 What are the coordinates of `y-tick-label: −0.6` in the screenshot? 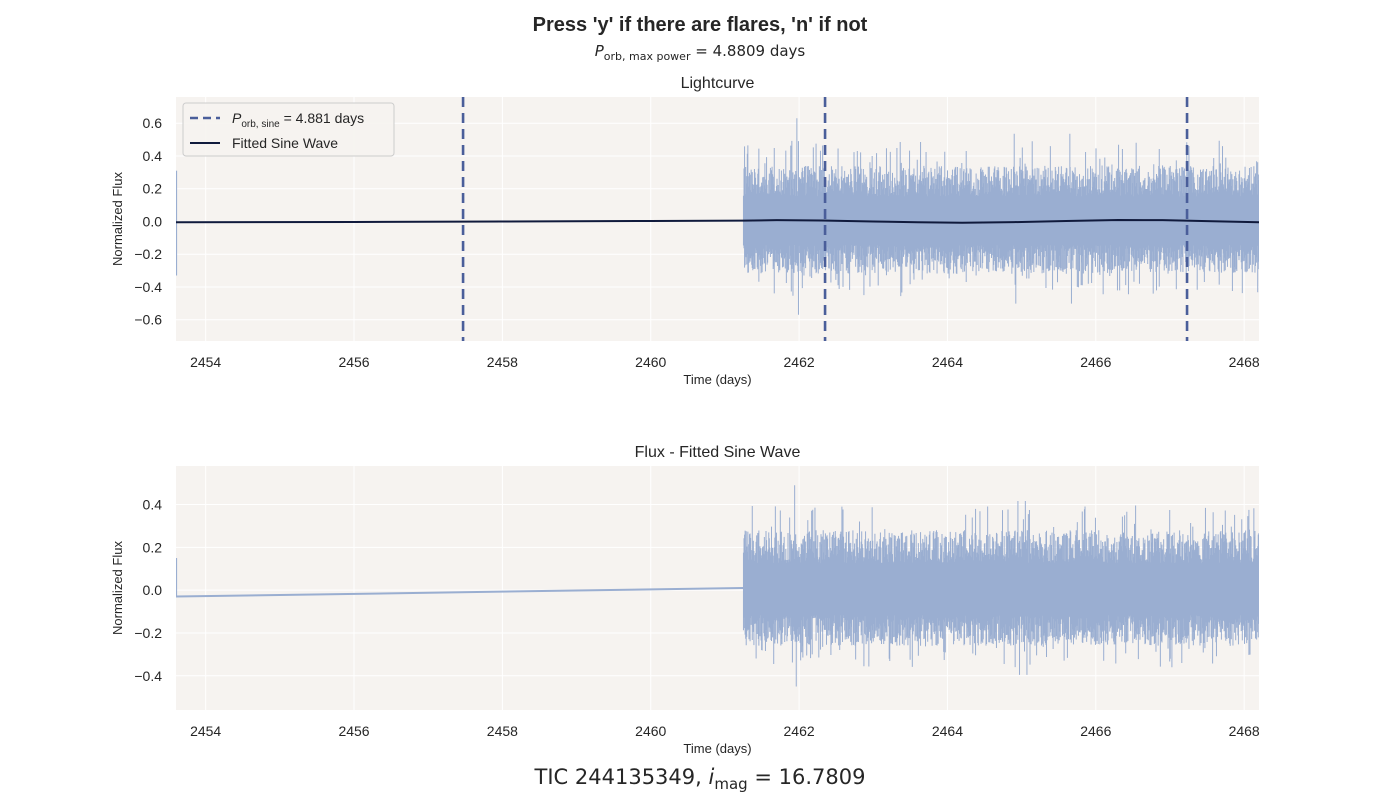 It's located at (148, 320).